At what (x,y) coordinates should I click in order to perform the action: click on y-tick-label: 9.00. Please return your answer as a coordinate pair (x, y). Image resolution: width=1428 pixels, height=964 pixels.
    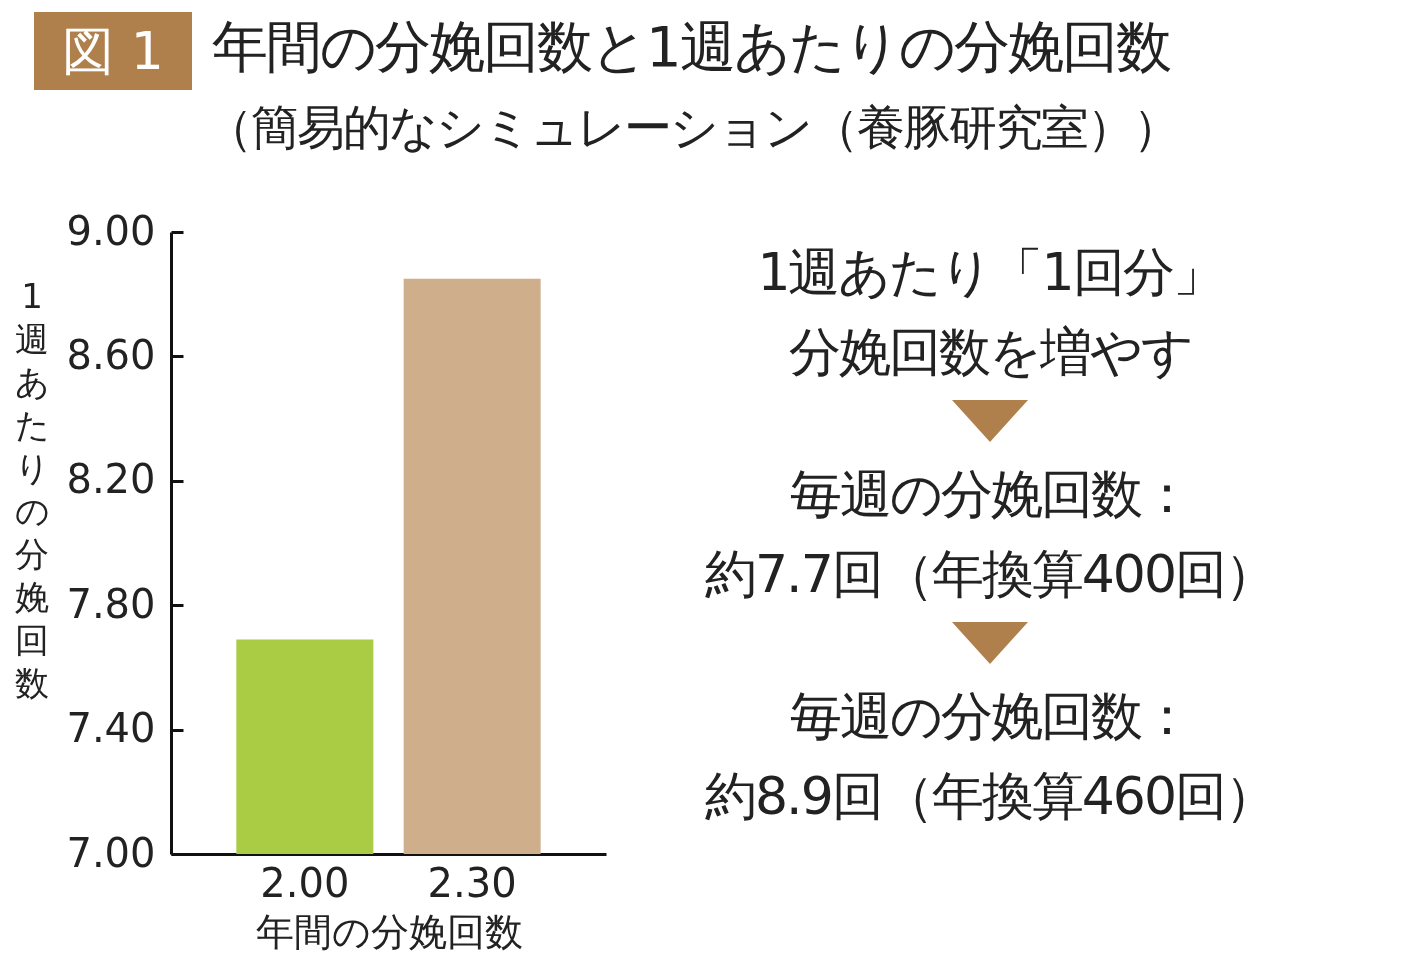
    Looking at the image, I should click on (111, 230).